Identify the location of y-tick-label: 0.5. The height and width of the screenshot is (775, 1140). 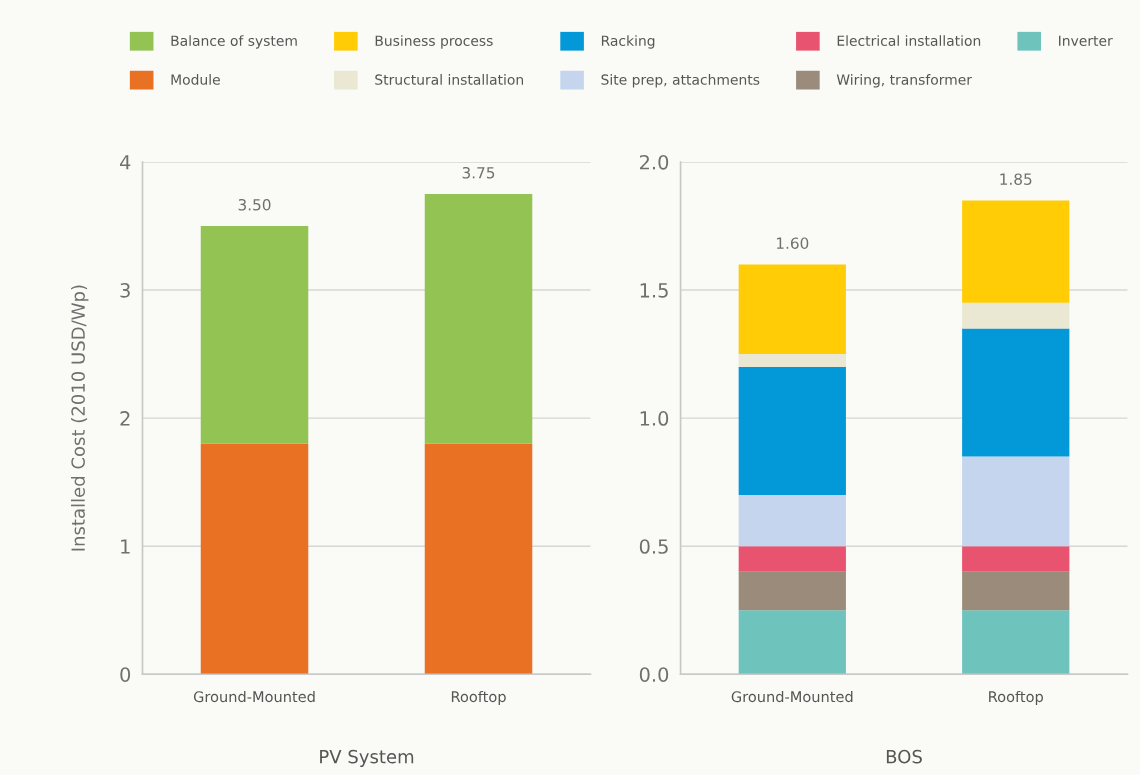
(653, 546).